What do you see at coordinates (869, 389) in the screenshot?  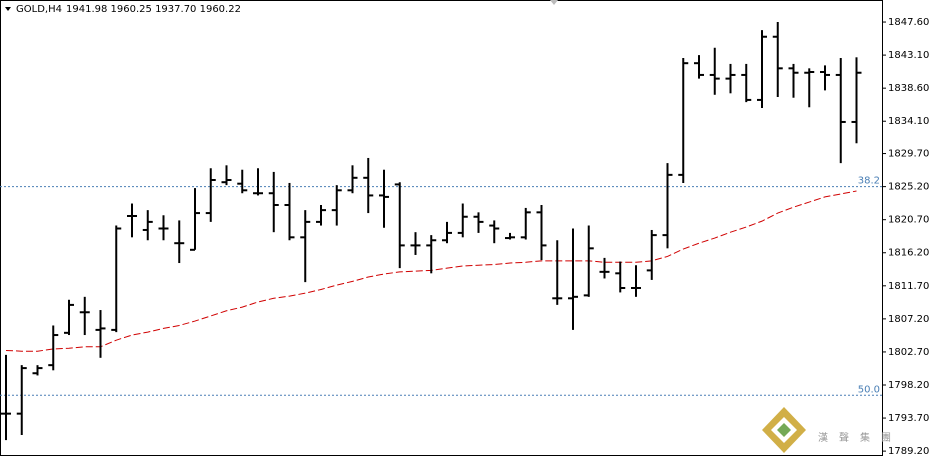 I see `fib-label: 50.0` at bounding box center [869, 389].